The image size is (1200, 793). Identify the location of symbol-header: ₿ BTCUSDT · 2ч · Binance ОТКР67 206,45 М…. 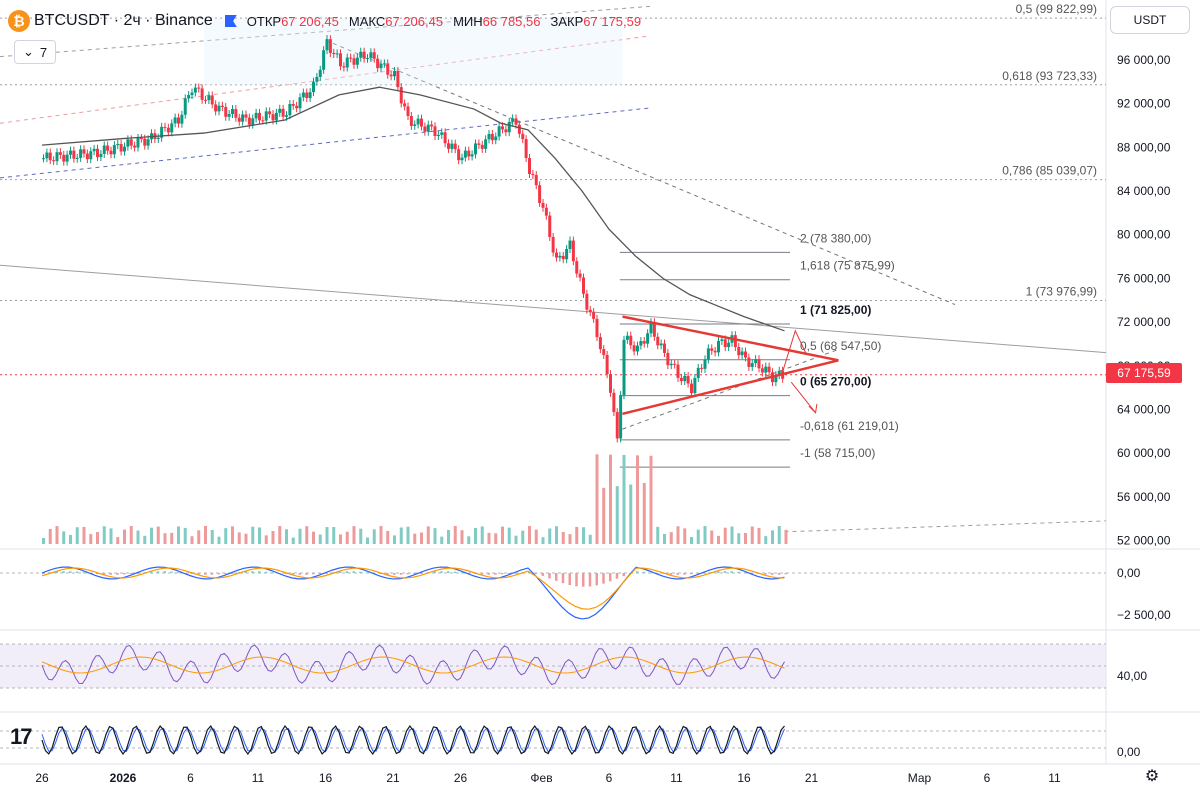
(329, 21).